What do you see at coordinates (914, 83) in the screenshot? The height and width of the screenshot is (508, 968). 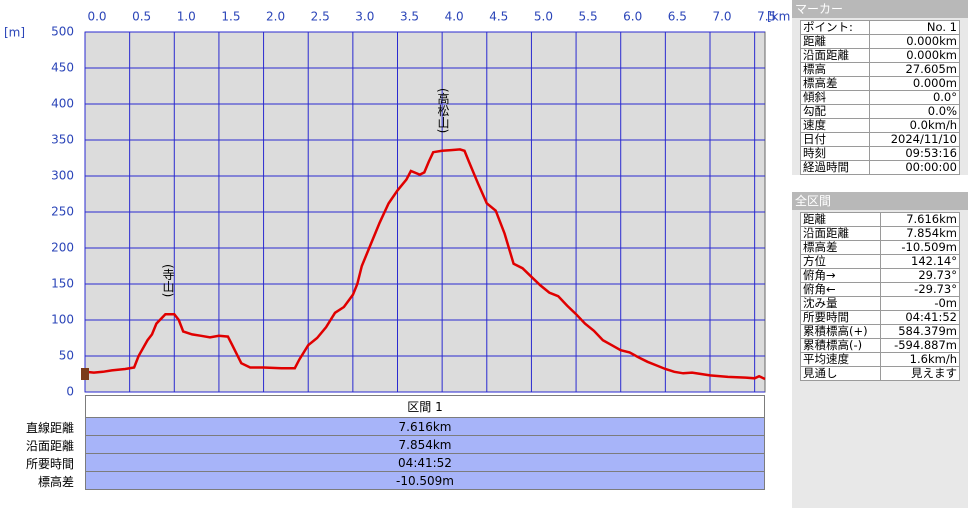 I see `info-value: 0.000m` at bounding box center [914, 83].